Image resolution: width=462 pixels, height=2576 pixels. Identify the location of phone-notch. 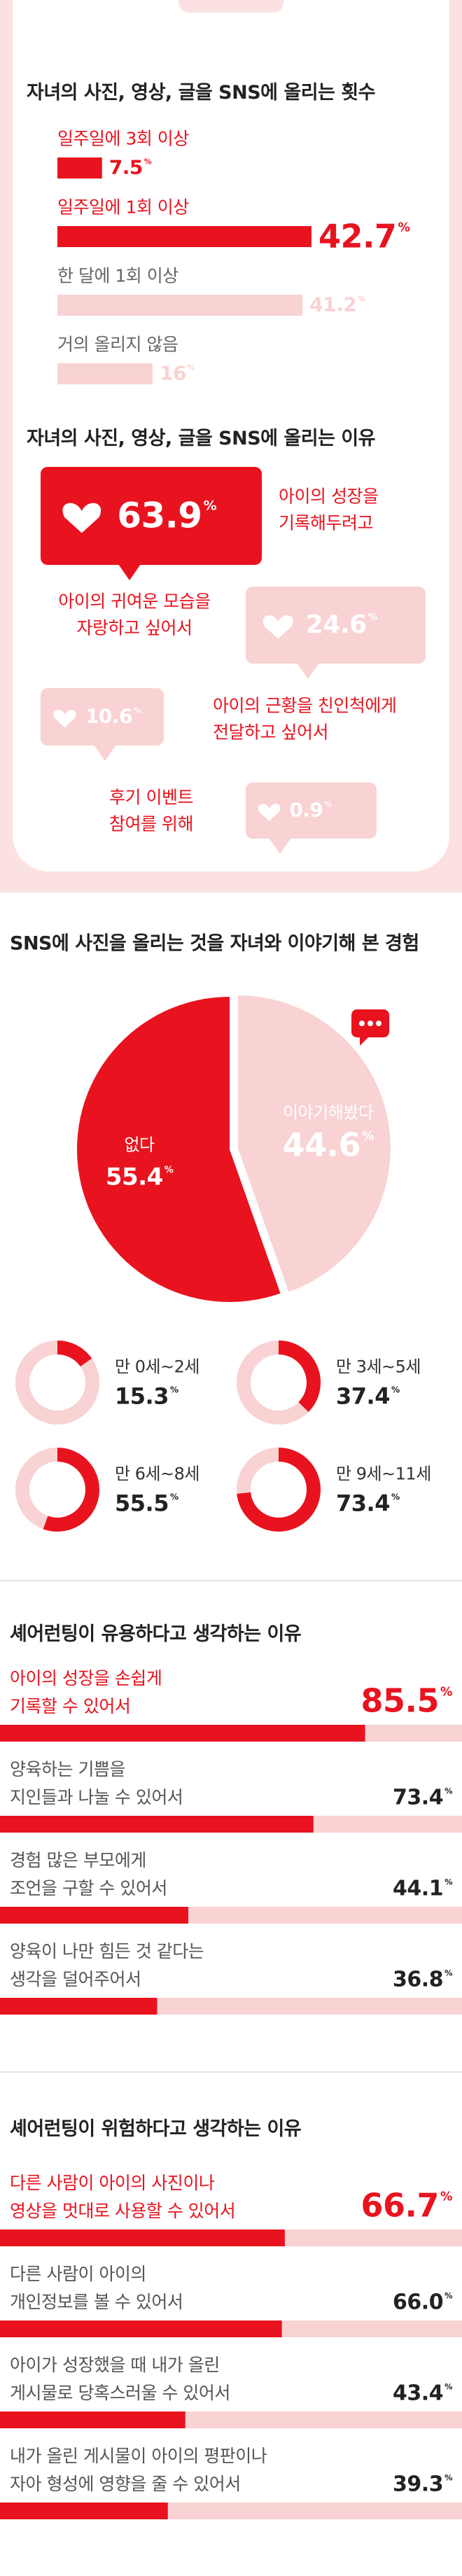
(231, 6).